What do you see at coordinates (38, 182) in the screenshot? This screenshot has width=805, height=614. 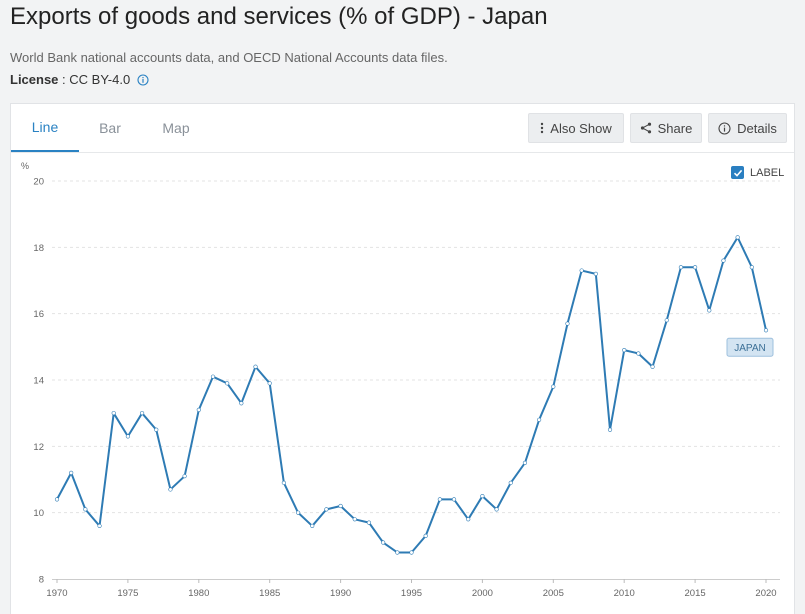 I see `y-tick-label: 20` at bounding box center [38, 182].